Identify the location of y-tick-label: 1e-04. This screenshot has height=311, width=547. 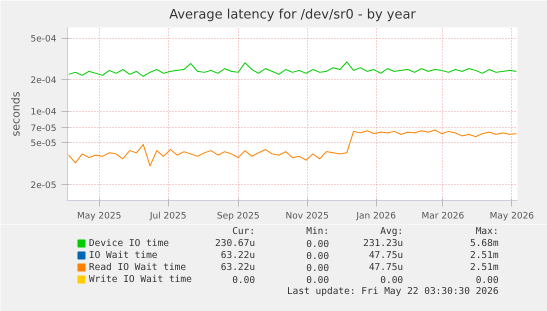
(43, 113).